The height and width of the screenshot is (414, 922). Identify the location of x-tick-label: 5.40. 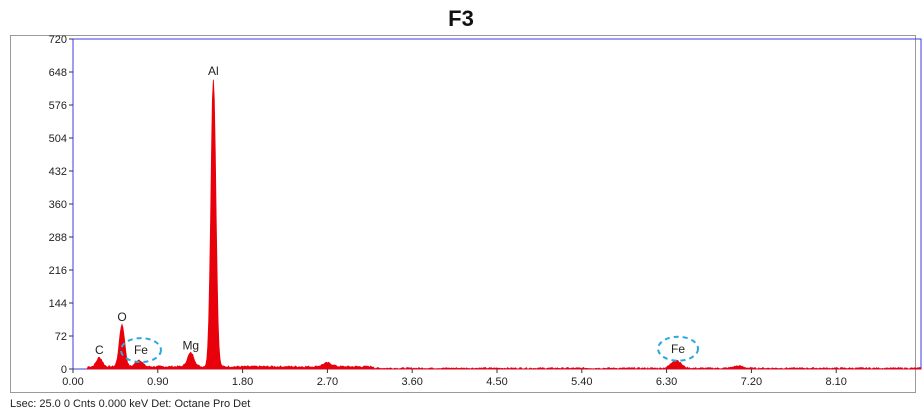
(581, 382).